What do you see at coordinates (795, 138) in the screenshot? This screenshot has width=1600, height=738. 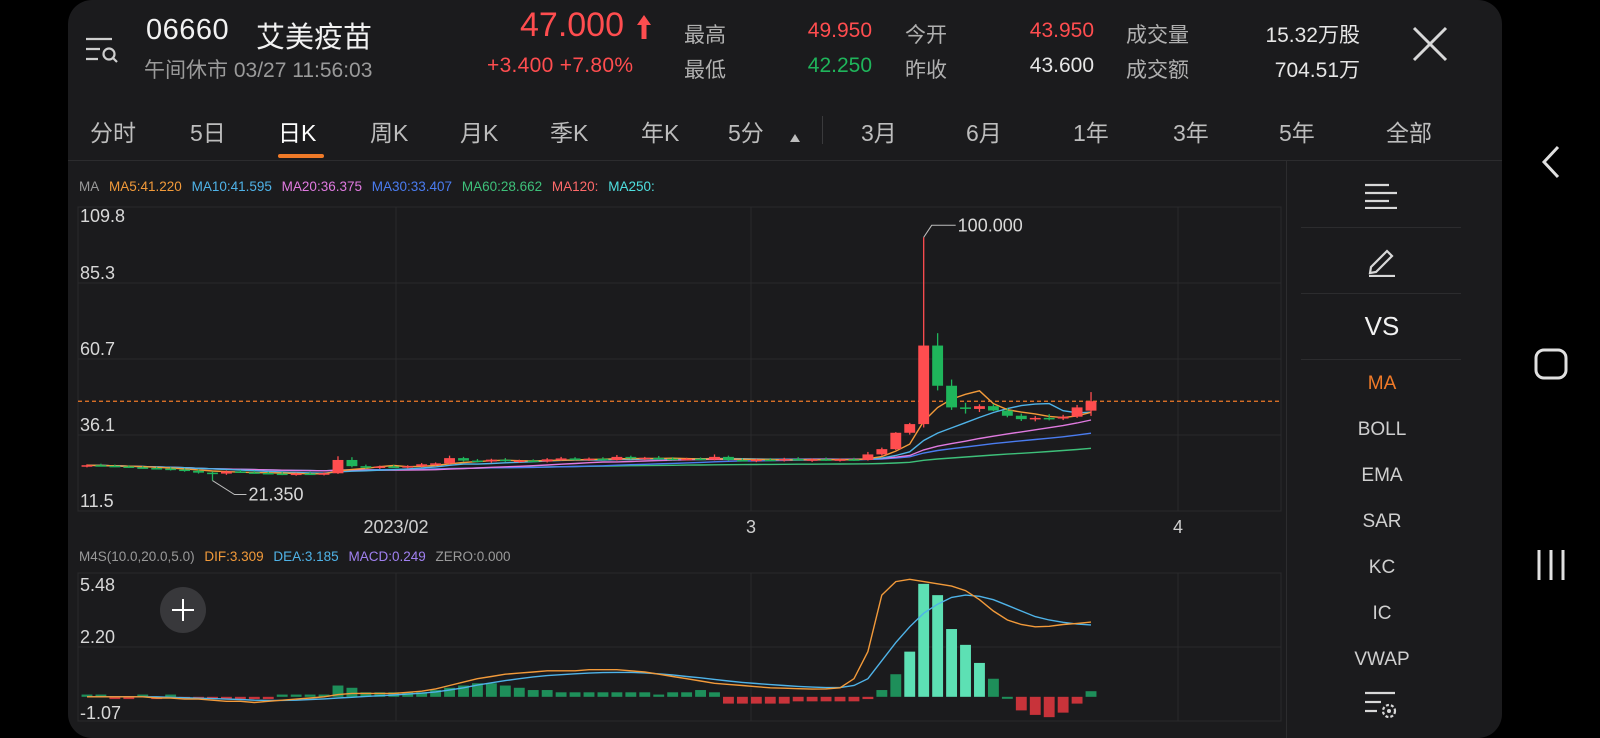 I see `dropdown-triangle-icon` at bounding box center [795, 138].